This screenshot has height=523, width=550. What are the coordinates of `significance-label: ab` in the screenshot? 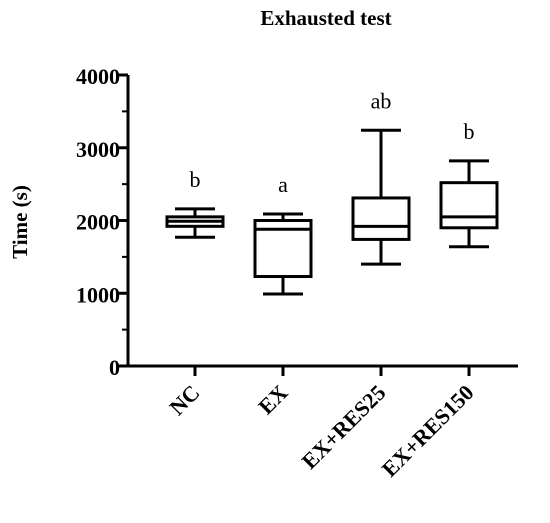 It's located at (381, 100).